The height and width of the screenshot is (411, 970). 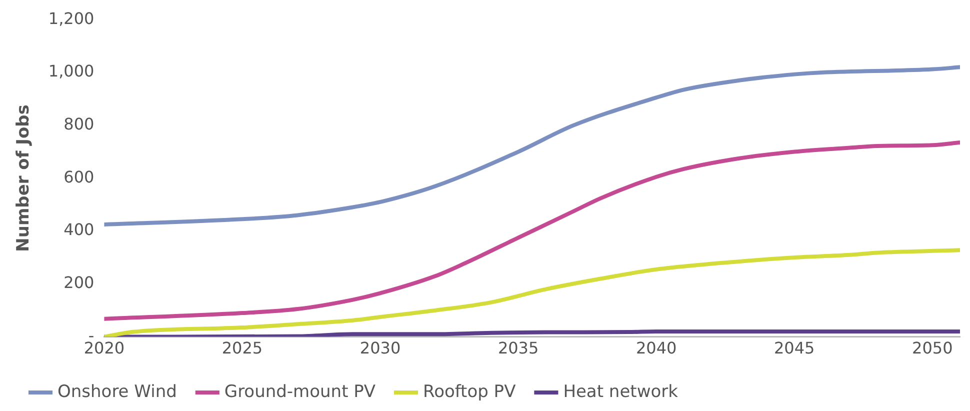 I want to click on y-tick-label: 1,200, so click(x=71, y=18).